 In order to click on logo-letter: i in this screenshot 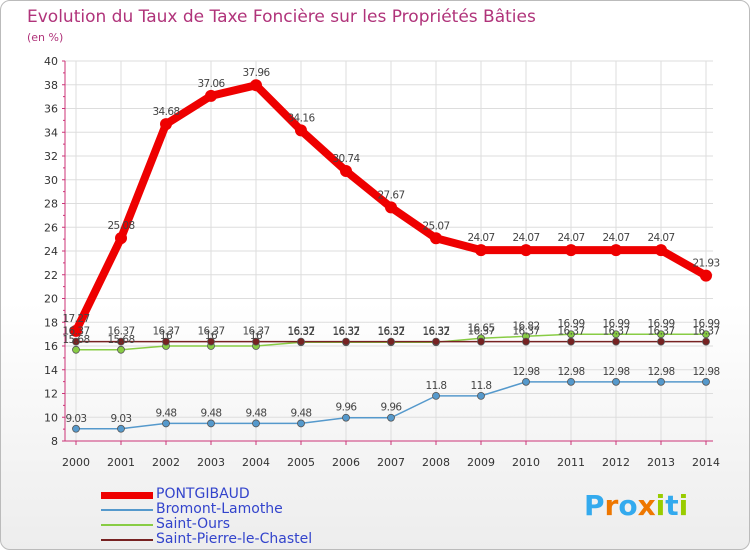, I will do `click(660, 505)`.